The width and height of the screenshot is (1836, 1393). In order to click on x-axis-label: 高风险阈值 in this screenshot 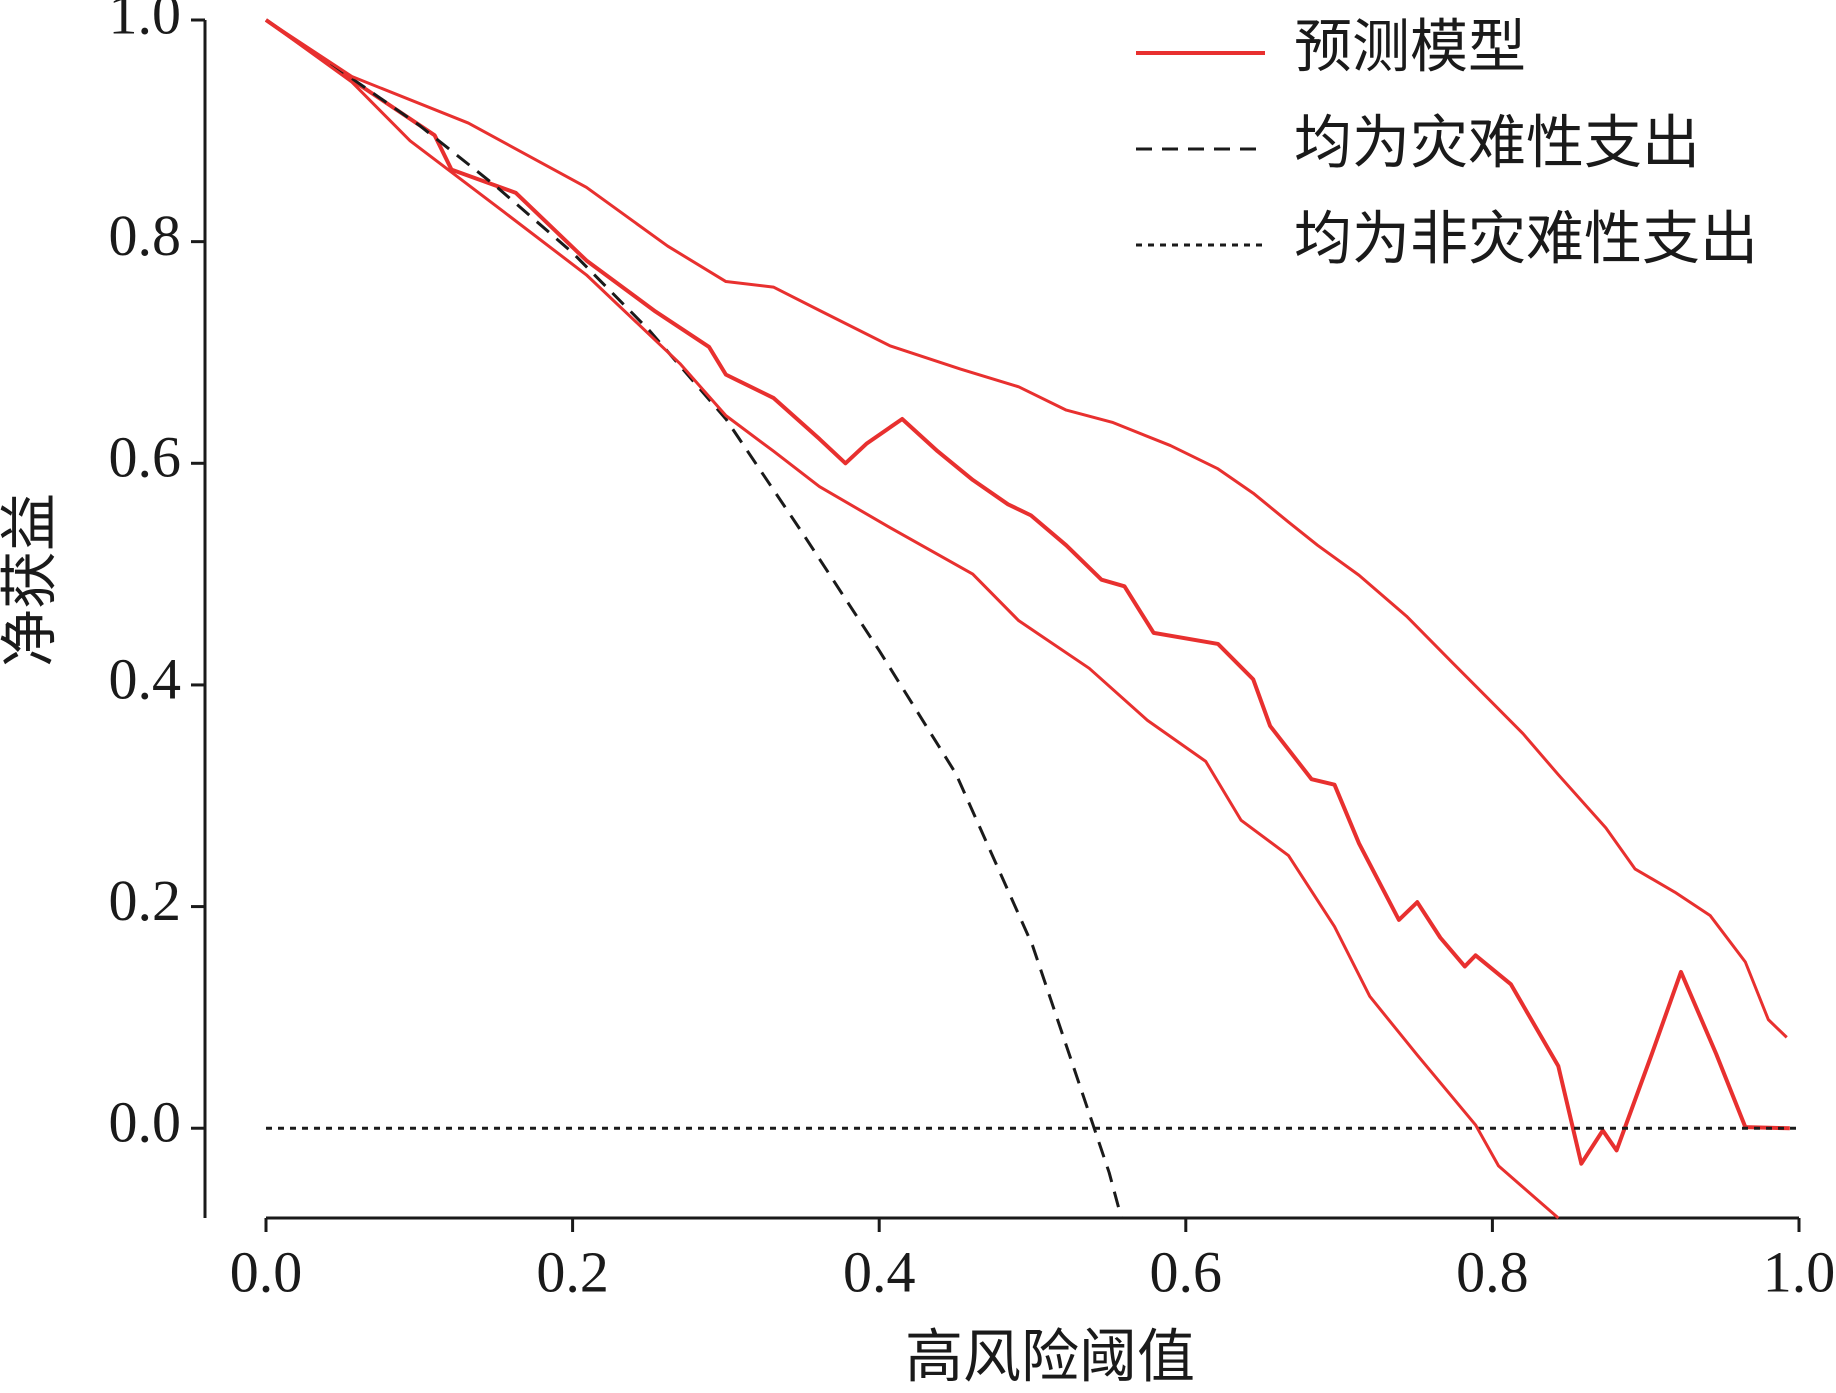, I will do `click(1050, 1356)`.